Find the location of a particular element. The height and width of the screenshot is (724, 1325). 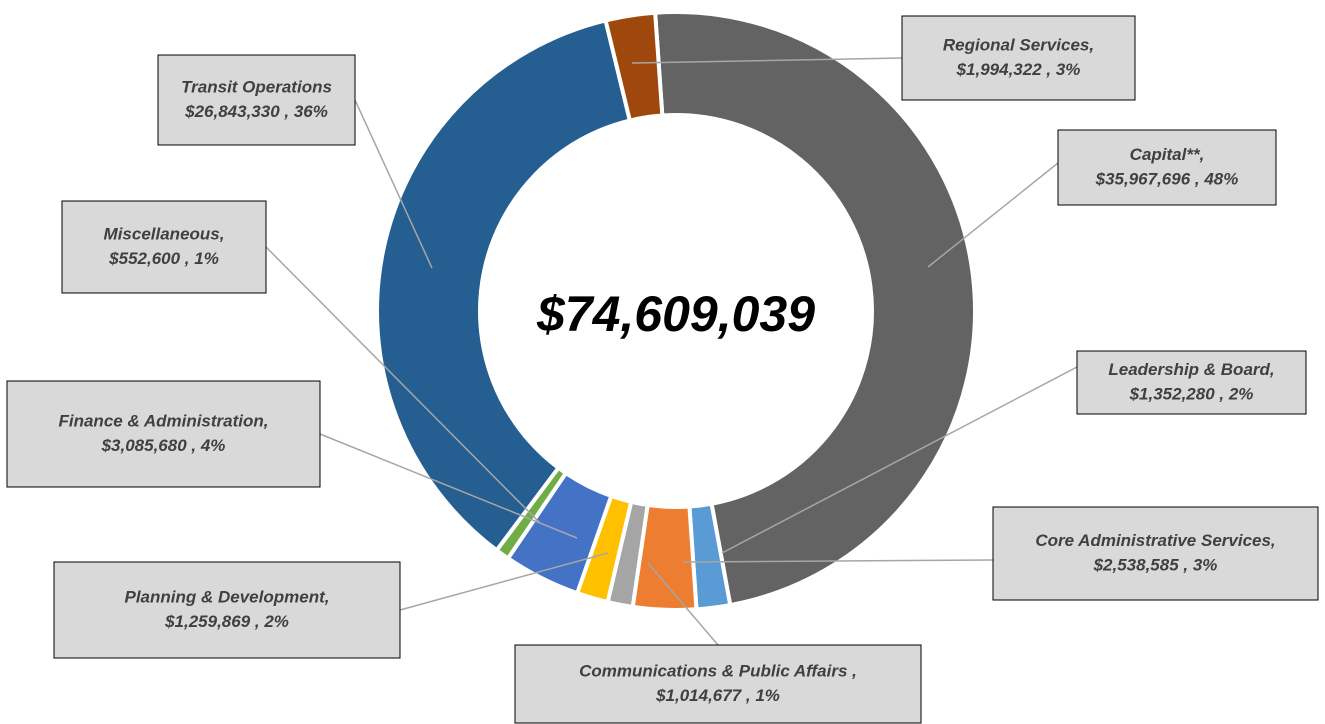

value-line: $3,085,680 , 4% is located at coordinates (163, 445).